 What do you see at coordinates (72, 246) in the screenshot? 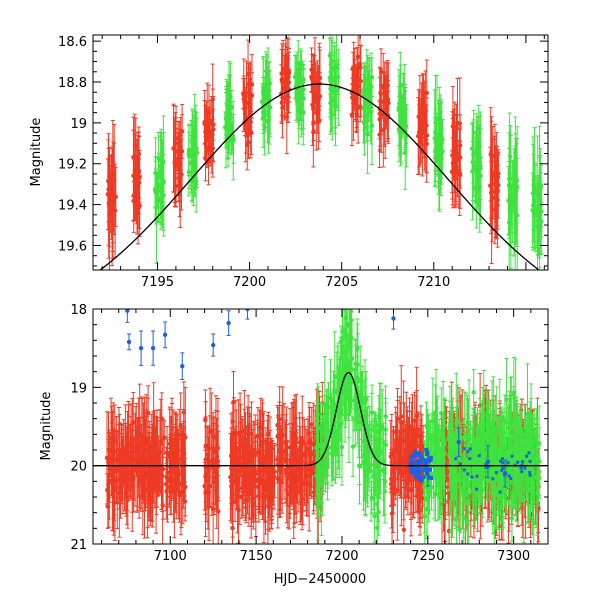
I see `y-tick-label: 19.6` at bounding box center [72, 246].